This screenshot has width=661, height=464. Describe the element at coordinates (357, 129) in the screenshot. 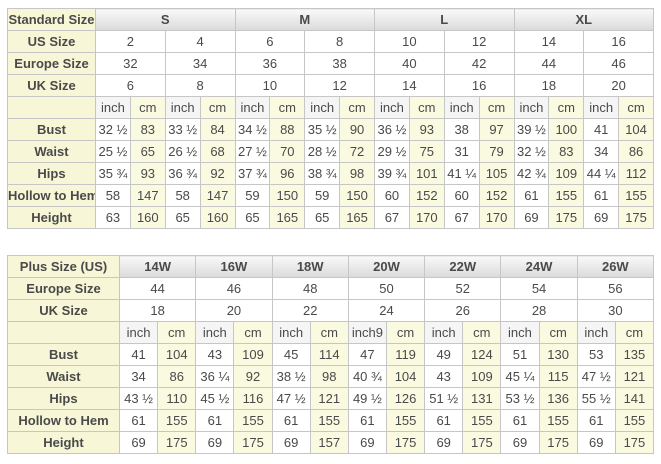

I see `measurement-cell: 90` at that location.